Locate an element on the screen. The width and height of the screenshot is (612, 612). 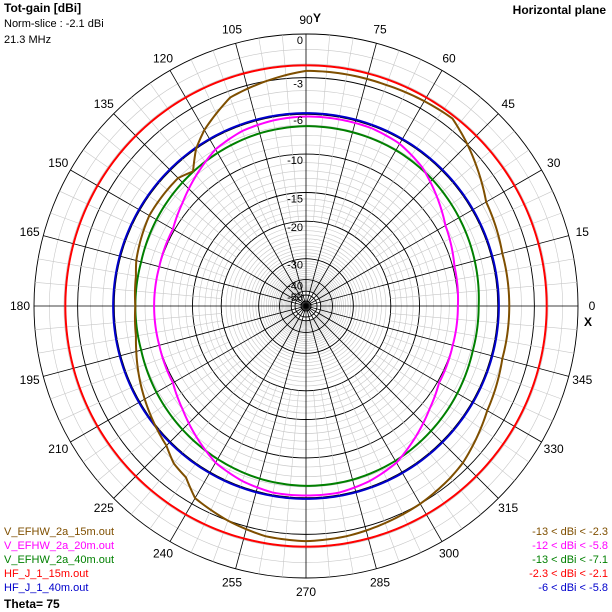
angle-tick-label: 105 is located at coordinates (232, 30).